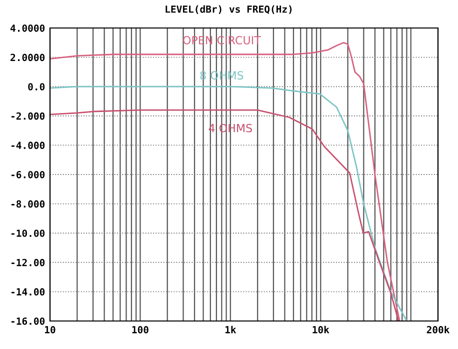 The width and height of the screenshot is (458, 349). What do you see at coordinates (28, 146) in the screenshot?
I see `y-tick-label: -4.000` at bounding box center [28, 146].